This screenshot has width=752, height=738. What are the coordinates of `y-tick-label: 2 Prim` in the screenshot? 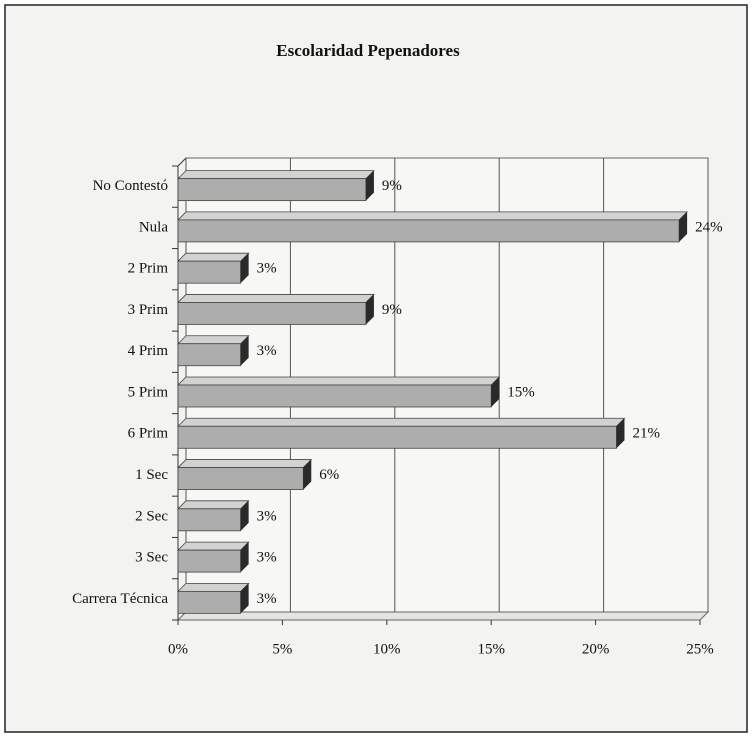 It's located at (148, 269).